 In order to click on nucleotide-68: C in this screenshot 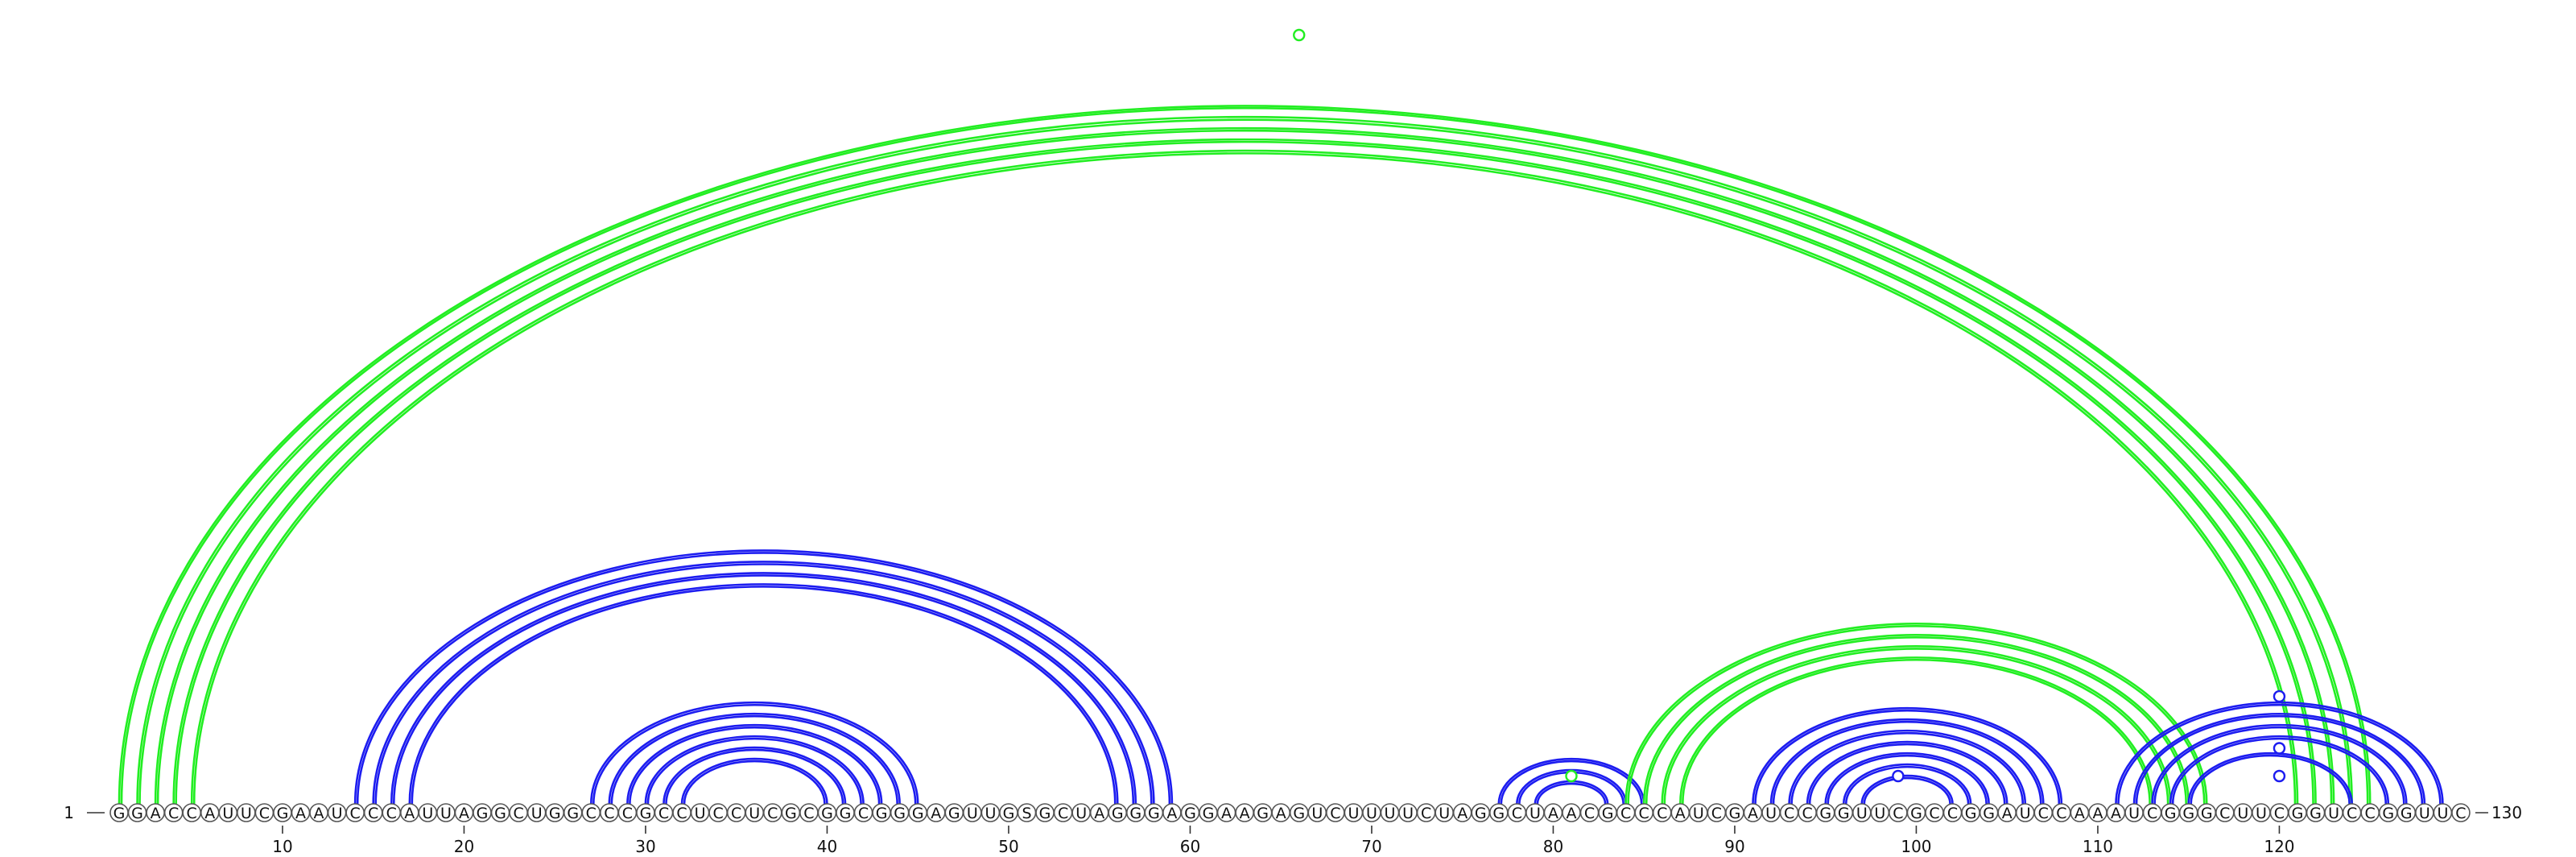, I will do `click(1335, 812)`.